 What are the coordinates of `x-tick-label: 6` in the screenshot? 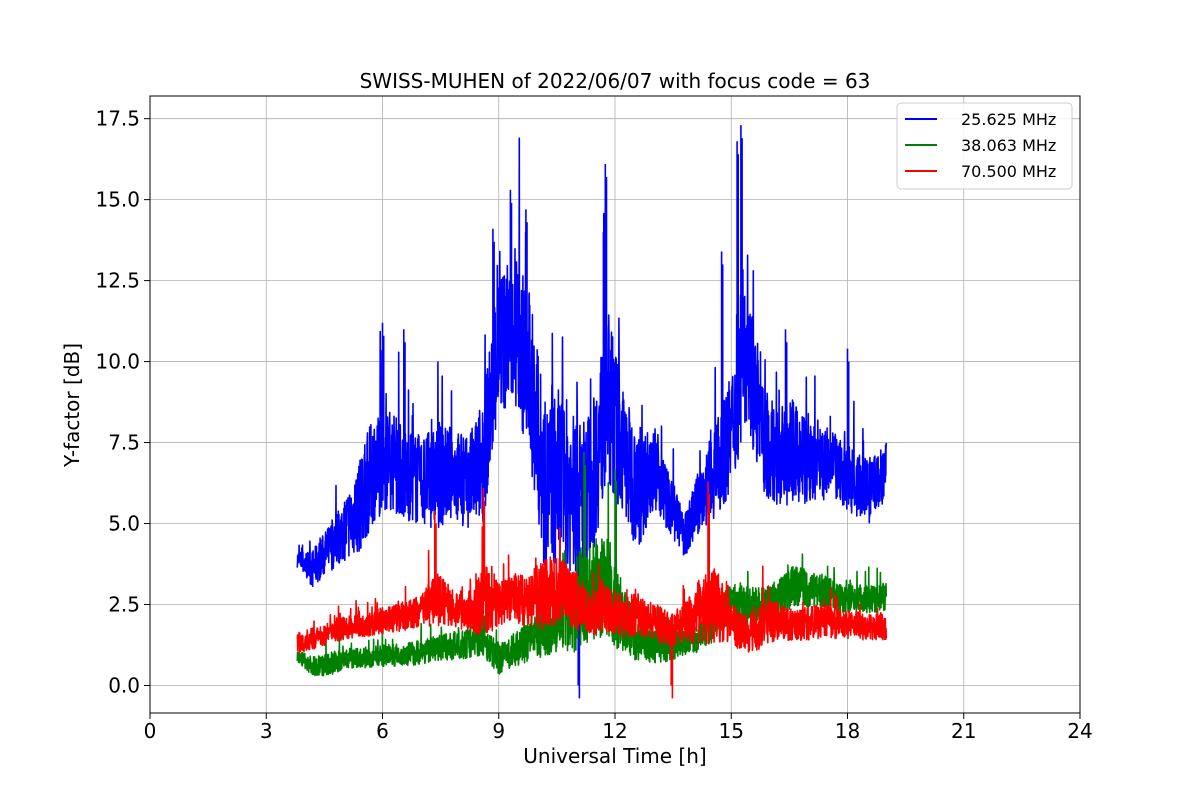 It's located at (382, 731).